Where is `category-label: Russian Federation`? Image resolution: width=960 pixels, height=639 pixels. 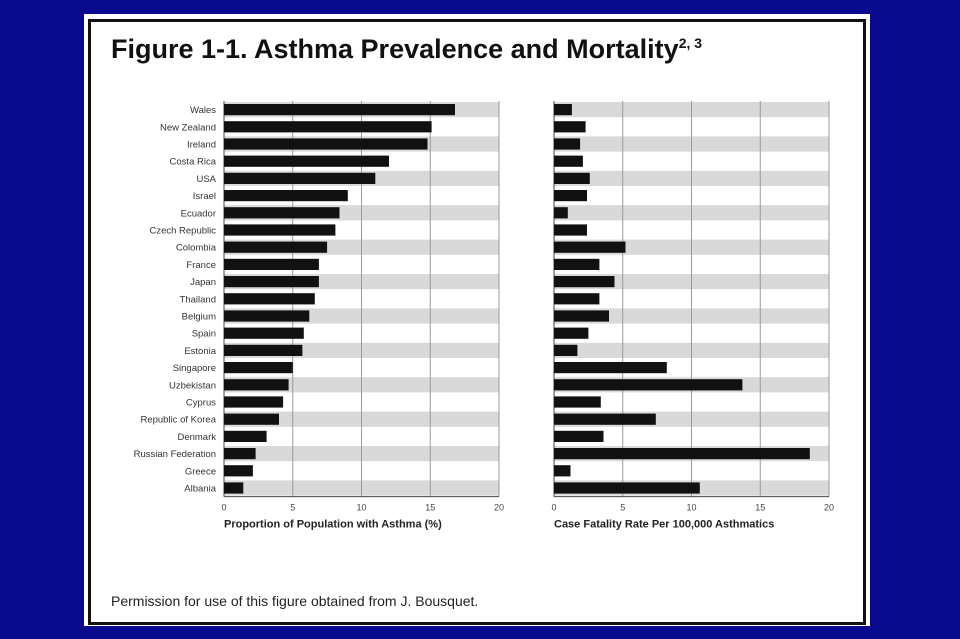 category-label: Russian Federation is located at coordinates (175, 454).